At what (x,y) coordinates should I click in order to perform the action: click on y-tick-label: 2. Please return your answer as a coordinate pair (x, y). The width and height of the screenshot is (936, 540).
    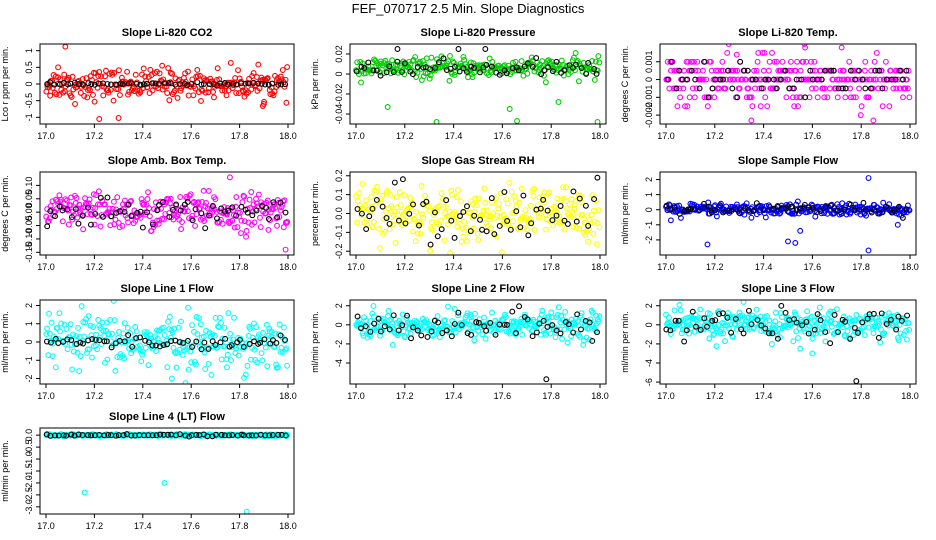
    Looking at the image, I should click on (29, 305).